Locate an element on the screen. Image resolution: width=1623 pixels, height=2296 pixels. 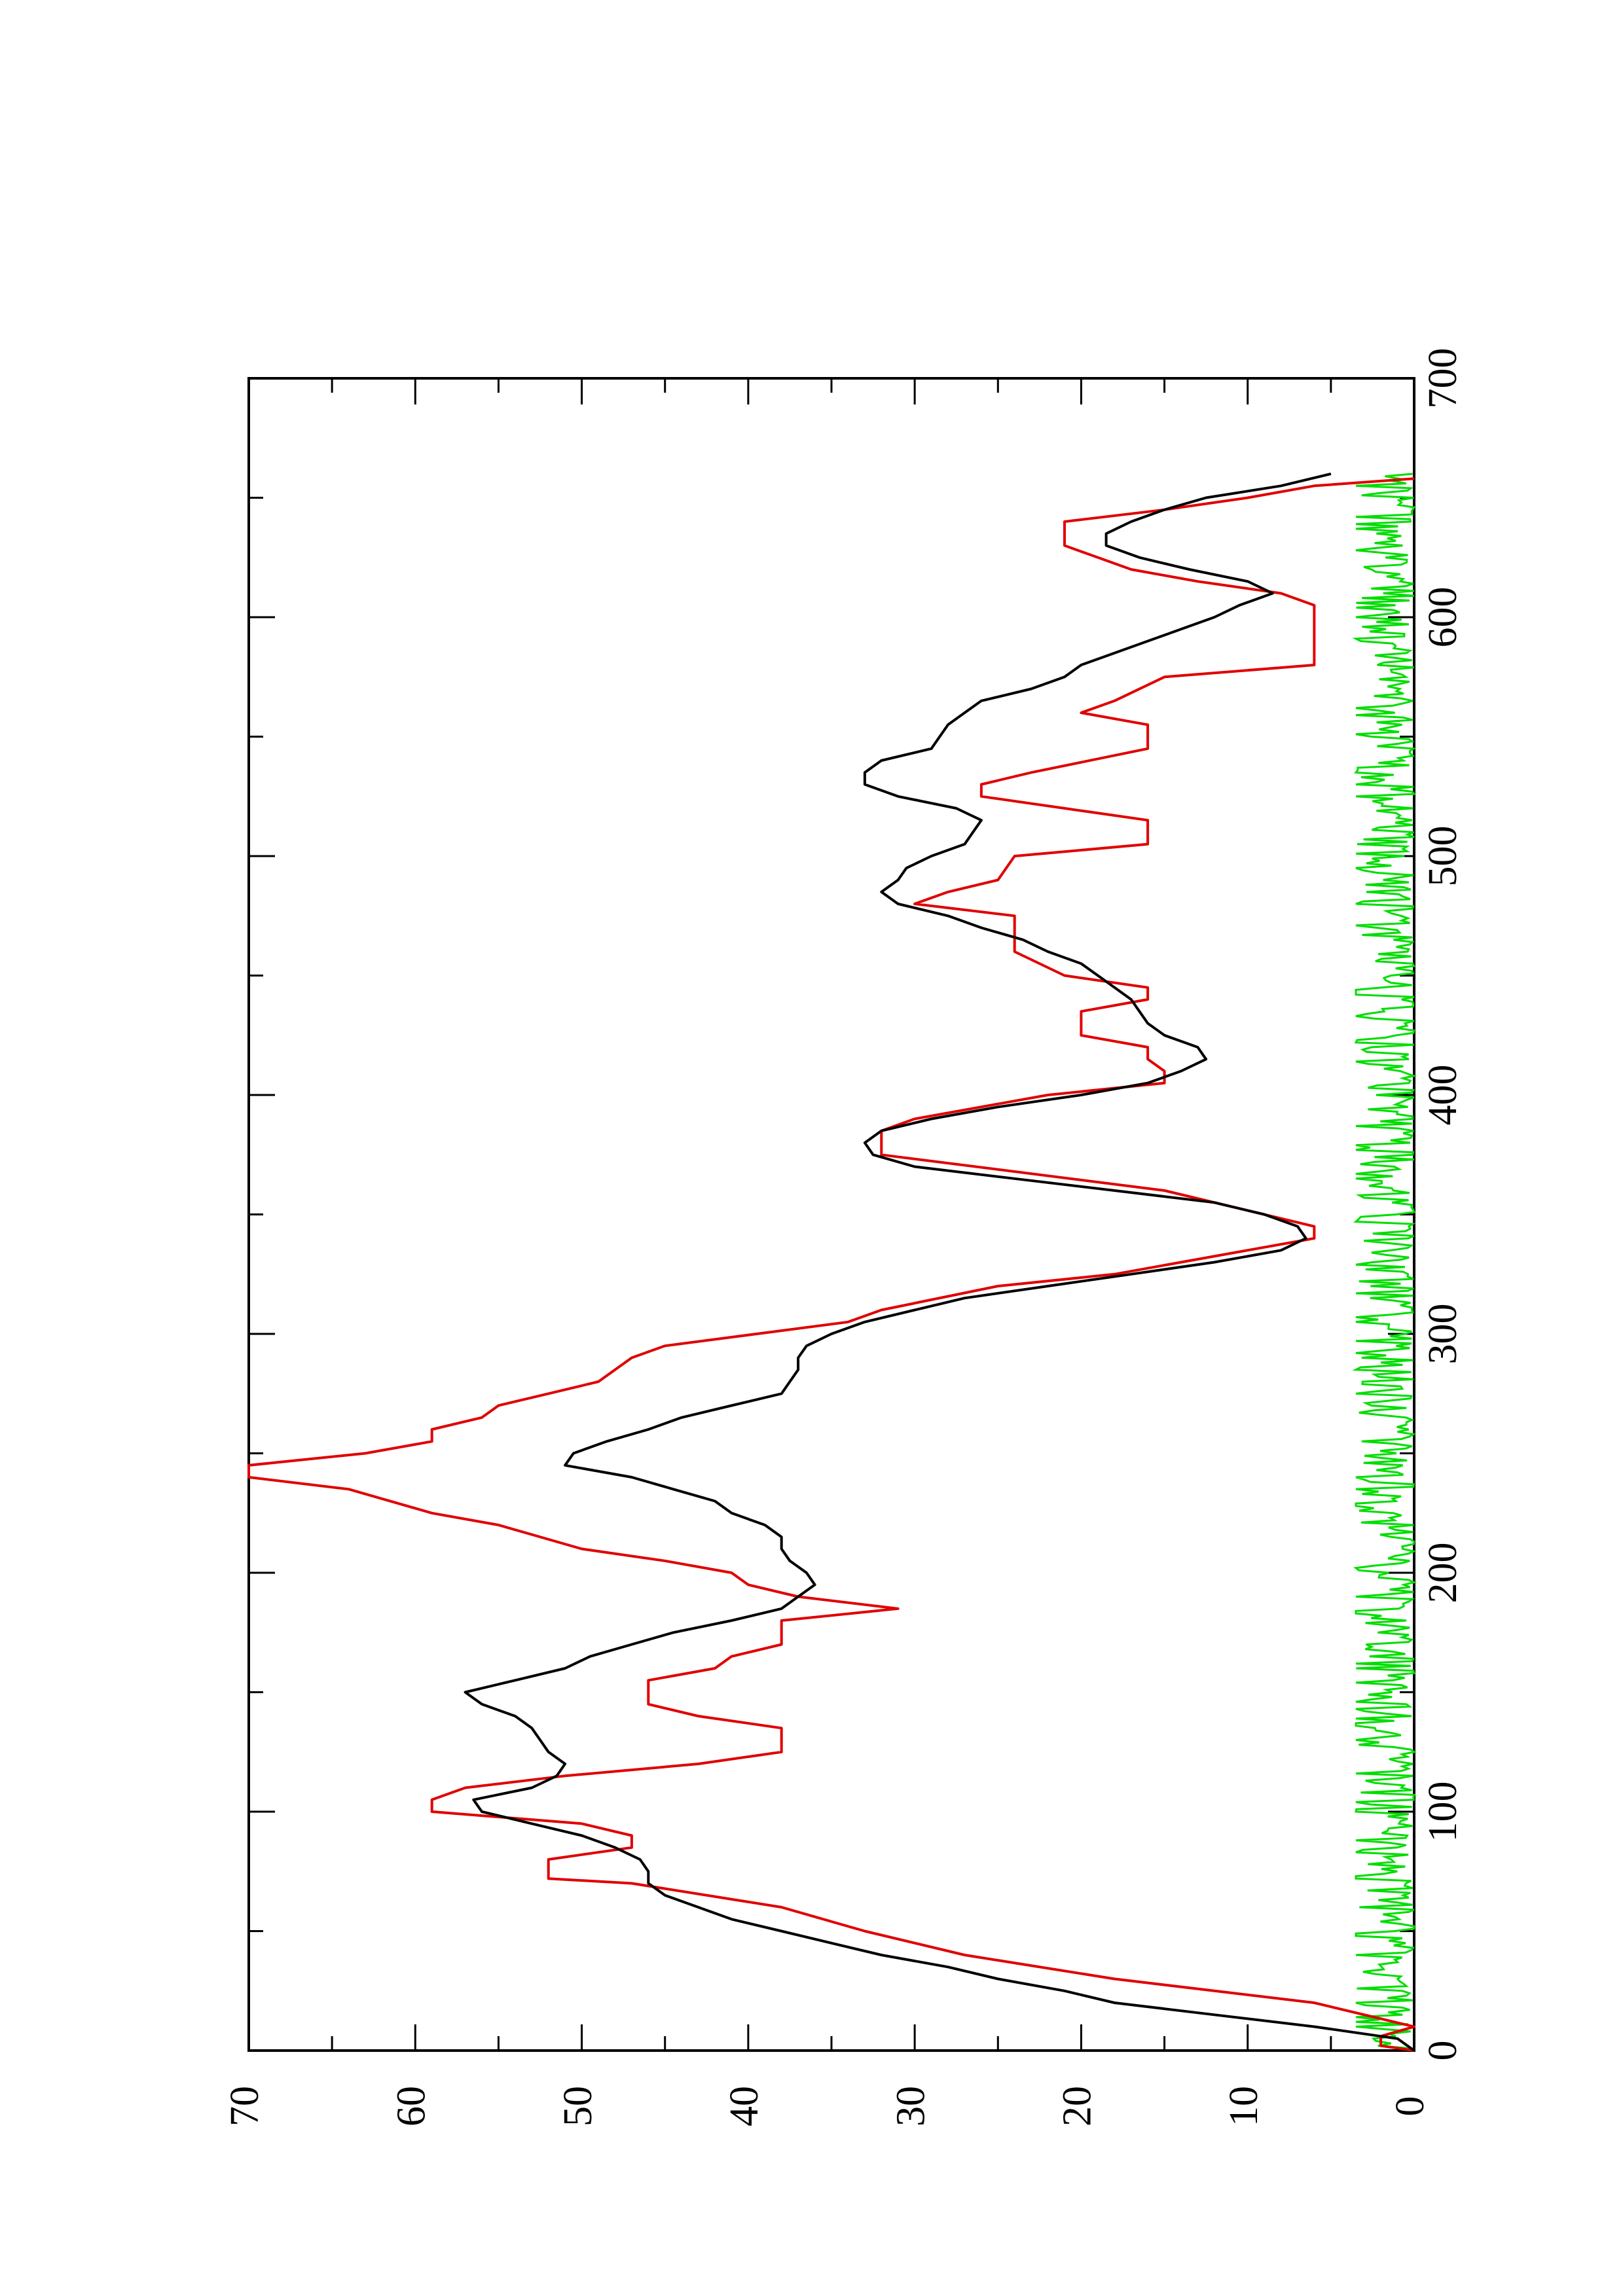
x-tick-label: 0 is located at coordinates (1443, 2051).